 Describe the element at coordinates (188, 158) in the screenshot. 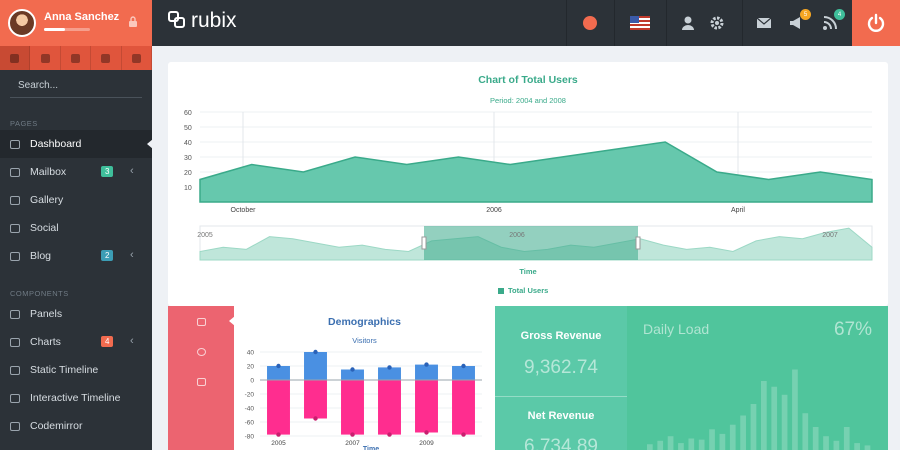

I see `y-tick-label: 30` at that location.